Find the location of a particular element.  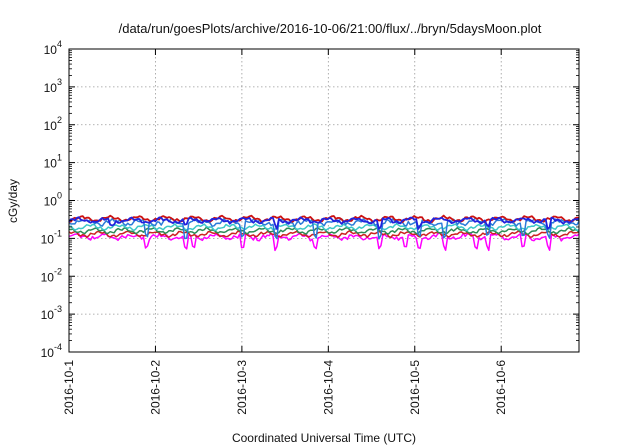

y-tick-label: 10⁻³ is located at coordinates (51, 313).